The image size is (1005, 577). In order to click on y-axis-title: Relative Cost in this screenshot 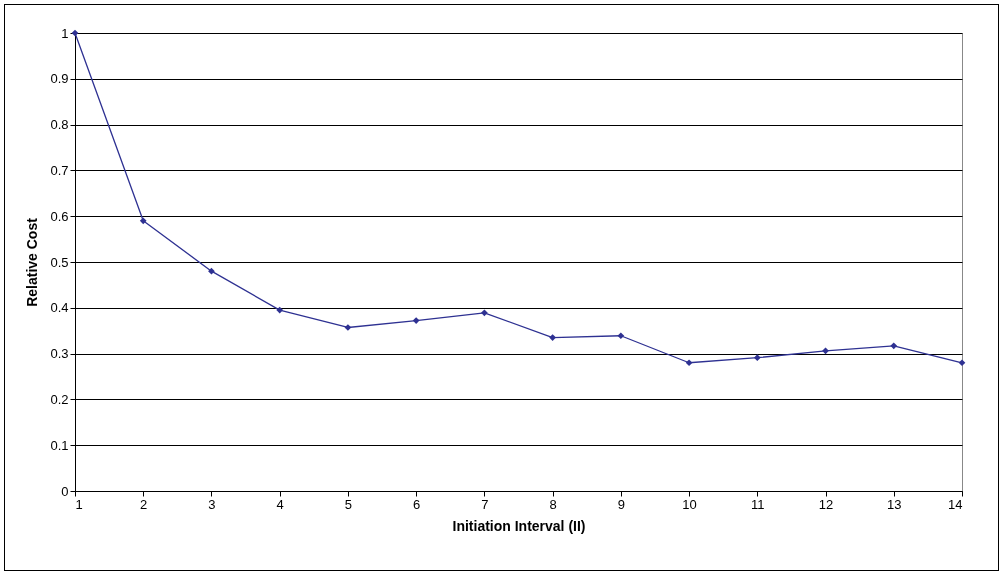, I will do `click(32, 262)`.